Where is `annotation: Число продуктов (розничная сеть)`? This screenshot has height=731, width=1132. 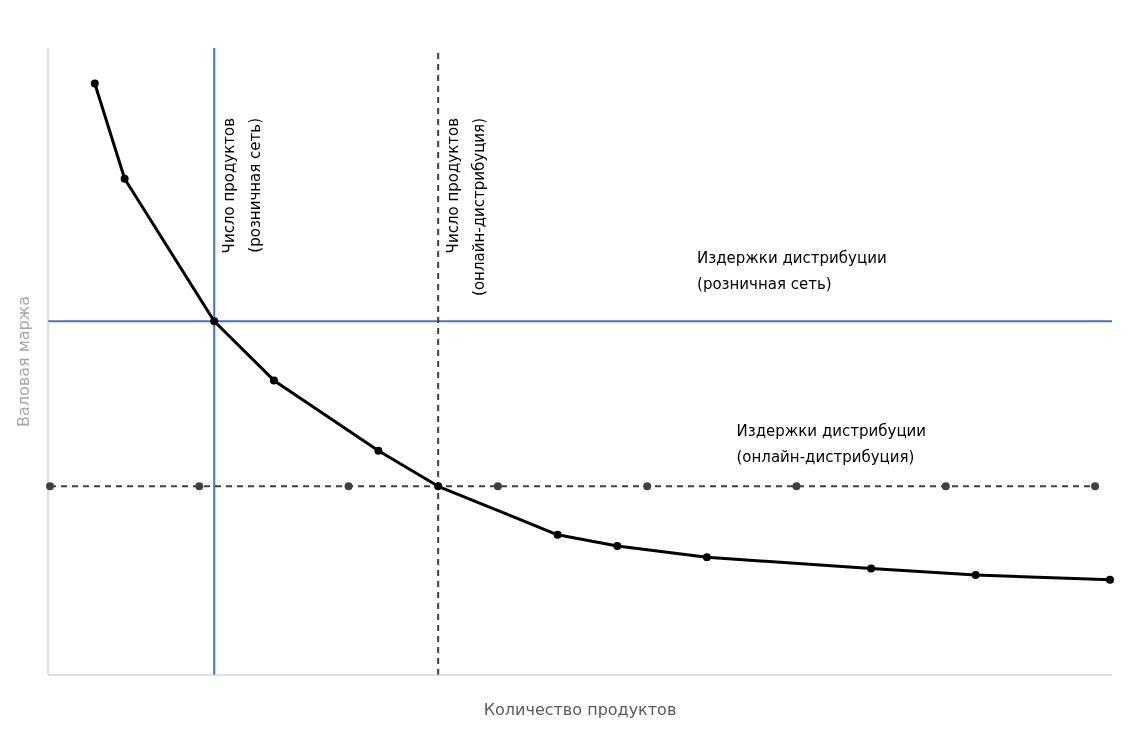
annotation: Число продуктов (розничная сеть) is located at coordinates (242, 186).